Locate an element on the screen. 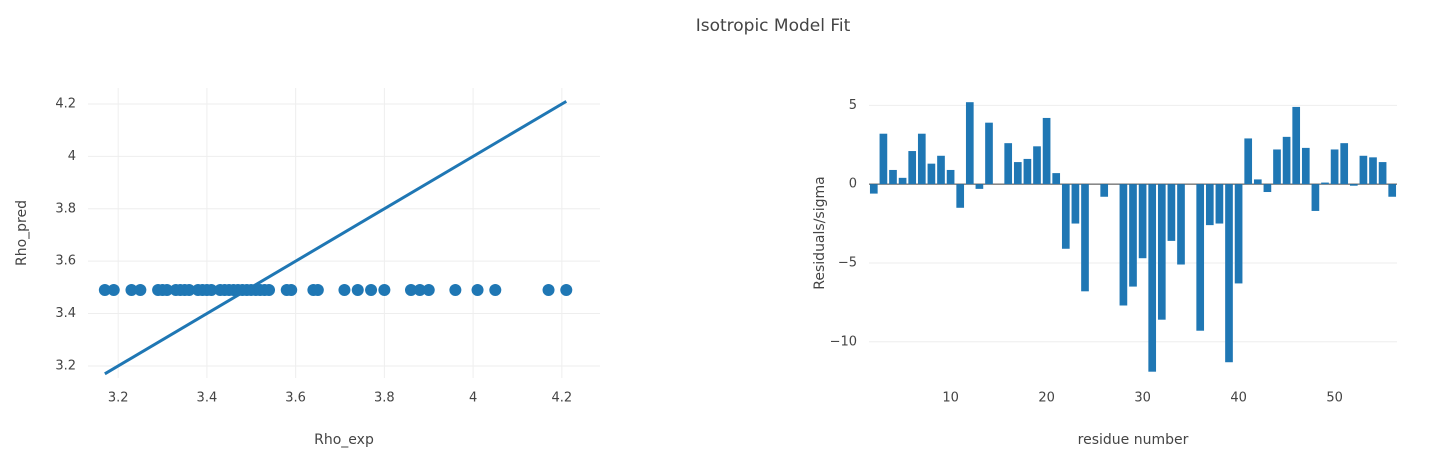 This screenshot has width=1430, height=466. chart-title: Isotropic Model Fit is located at coordinates (773, 26).